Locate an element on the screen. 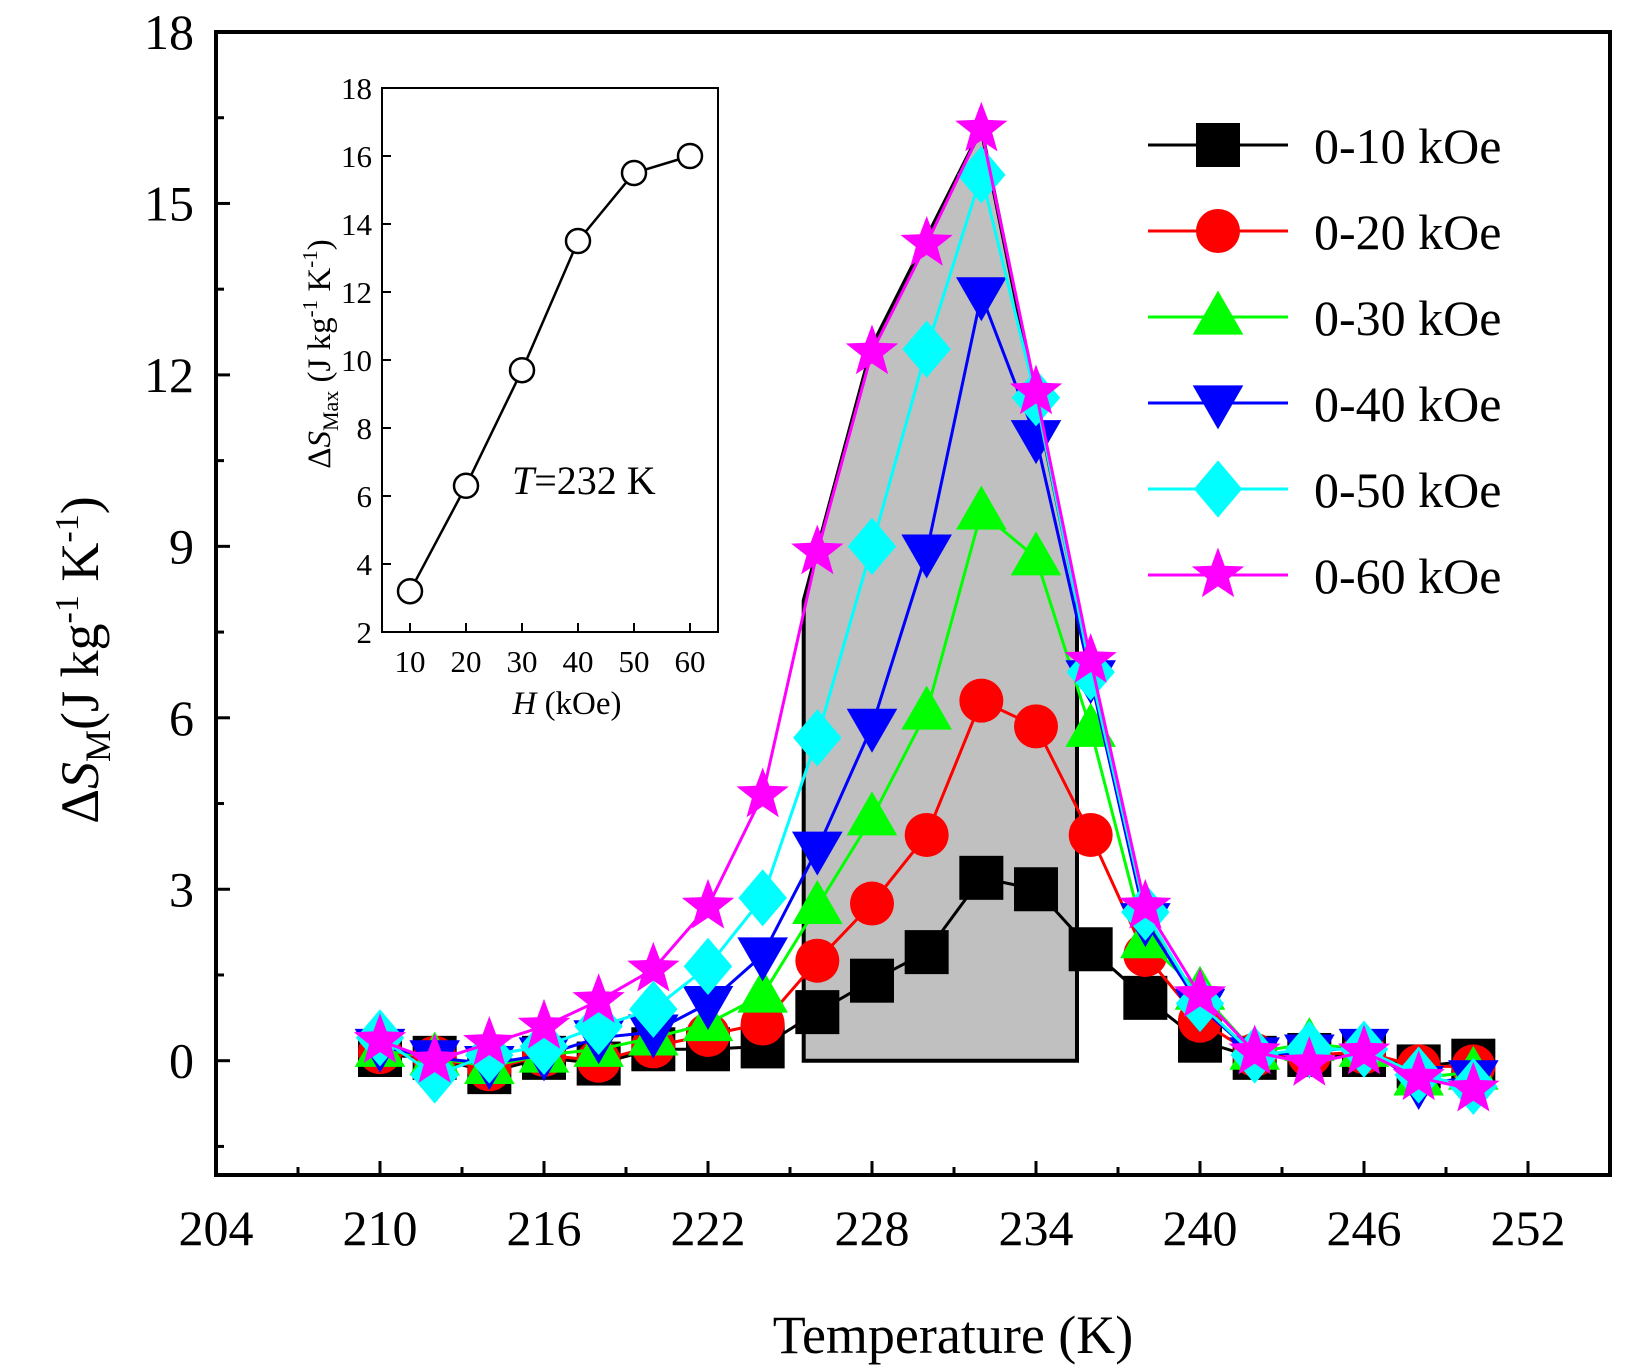 This screenshot has width=1638, height=1365. inset-x-tick-label: 50 is located at coordinates (634, 661).